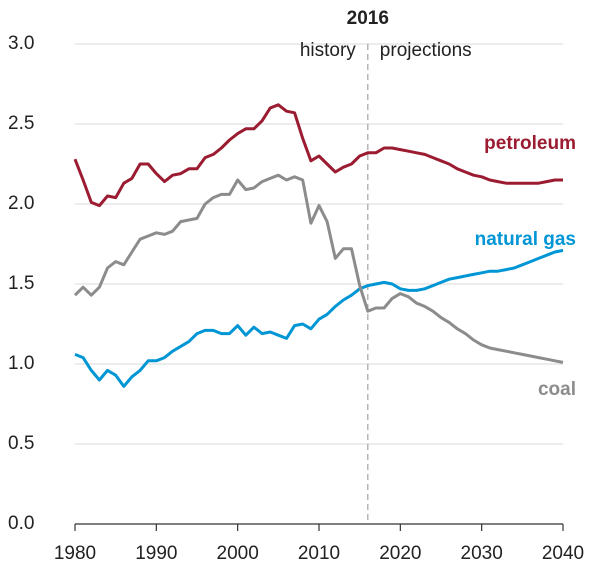 Image resolution: width=601 pixels, height=569 pixels. Describe the element at coordinates (482, 553) in the screenshot. I see `x-tick-label: 2030` at that location.